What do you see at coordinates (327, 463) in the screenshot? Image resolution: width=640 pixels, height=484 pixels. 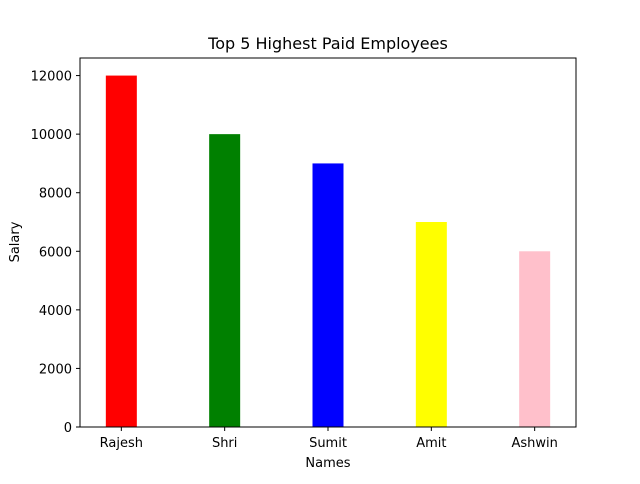 I see `x-axis-label: Names` at bounding box center [327, 463].